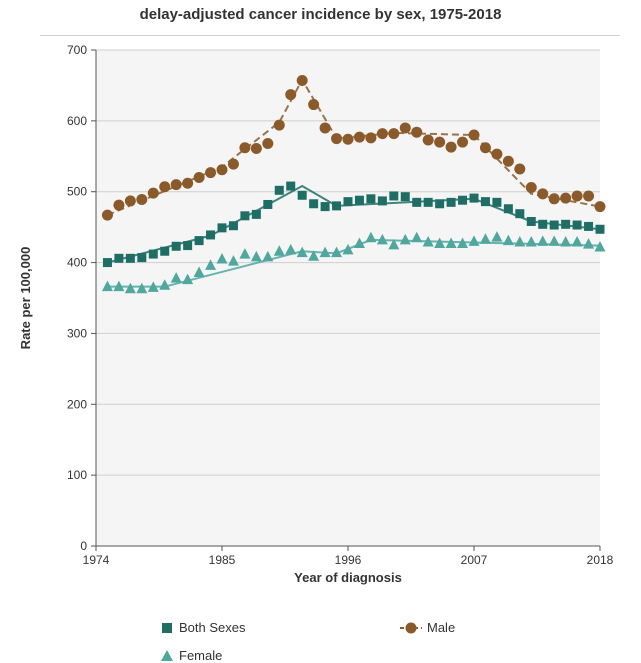 The image size is (641, 663). I want to click on y-axis-label: Rate per 100,000, so click(25, 298).